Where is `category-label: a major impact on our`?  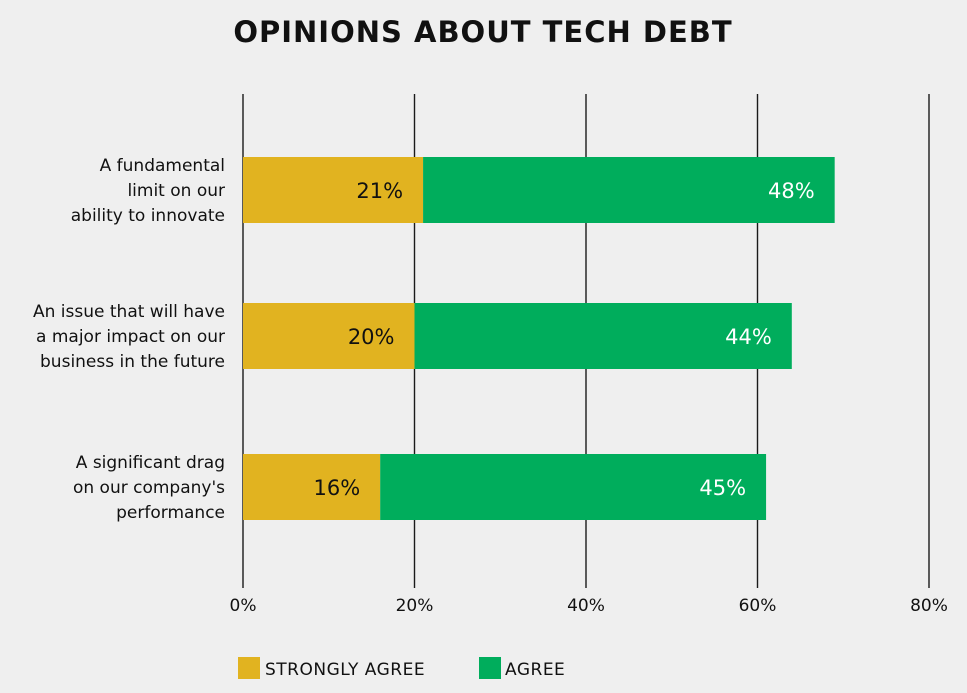 category-label: a major impact on our is located at coordinates (130, 337).